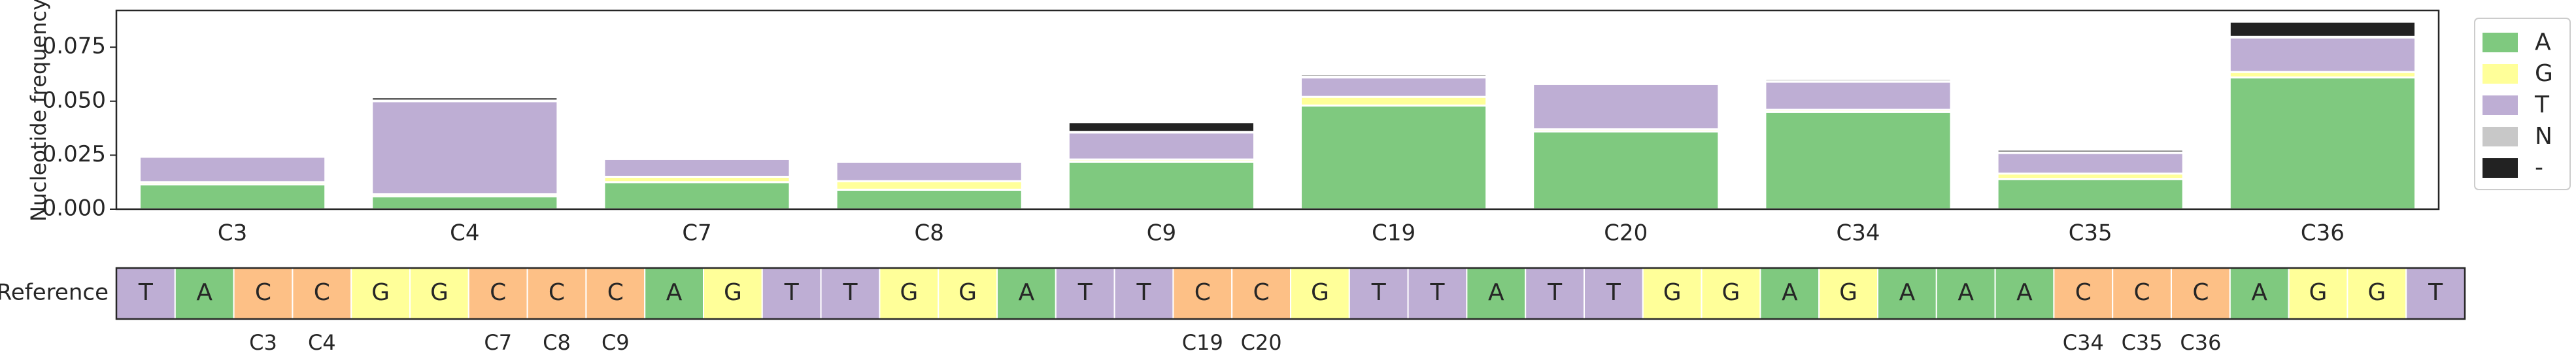 The image size is (2576, 353). I want to click on x-tick-label: C9, so click(1161, 233).